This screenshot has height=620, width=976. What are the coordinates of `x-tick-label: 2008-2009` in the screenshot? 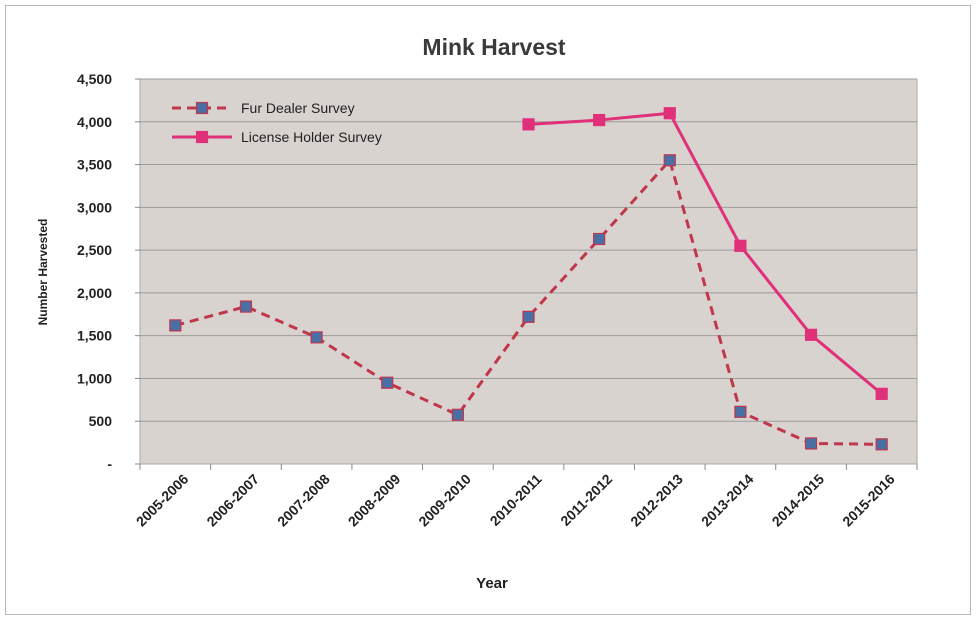 It's located at (374, 500).